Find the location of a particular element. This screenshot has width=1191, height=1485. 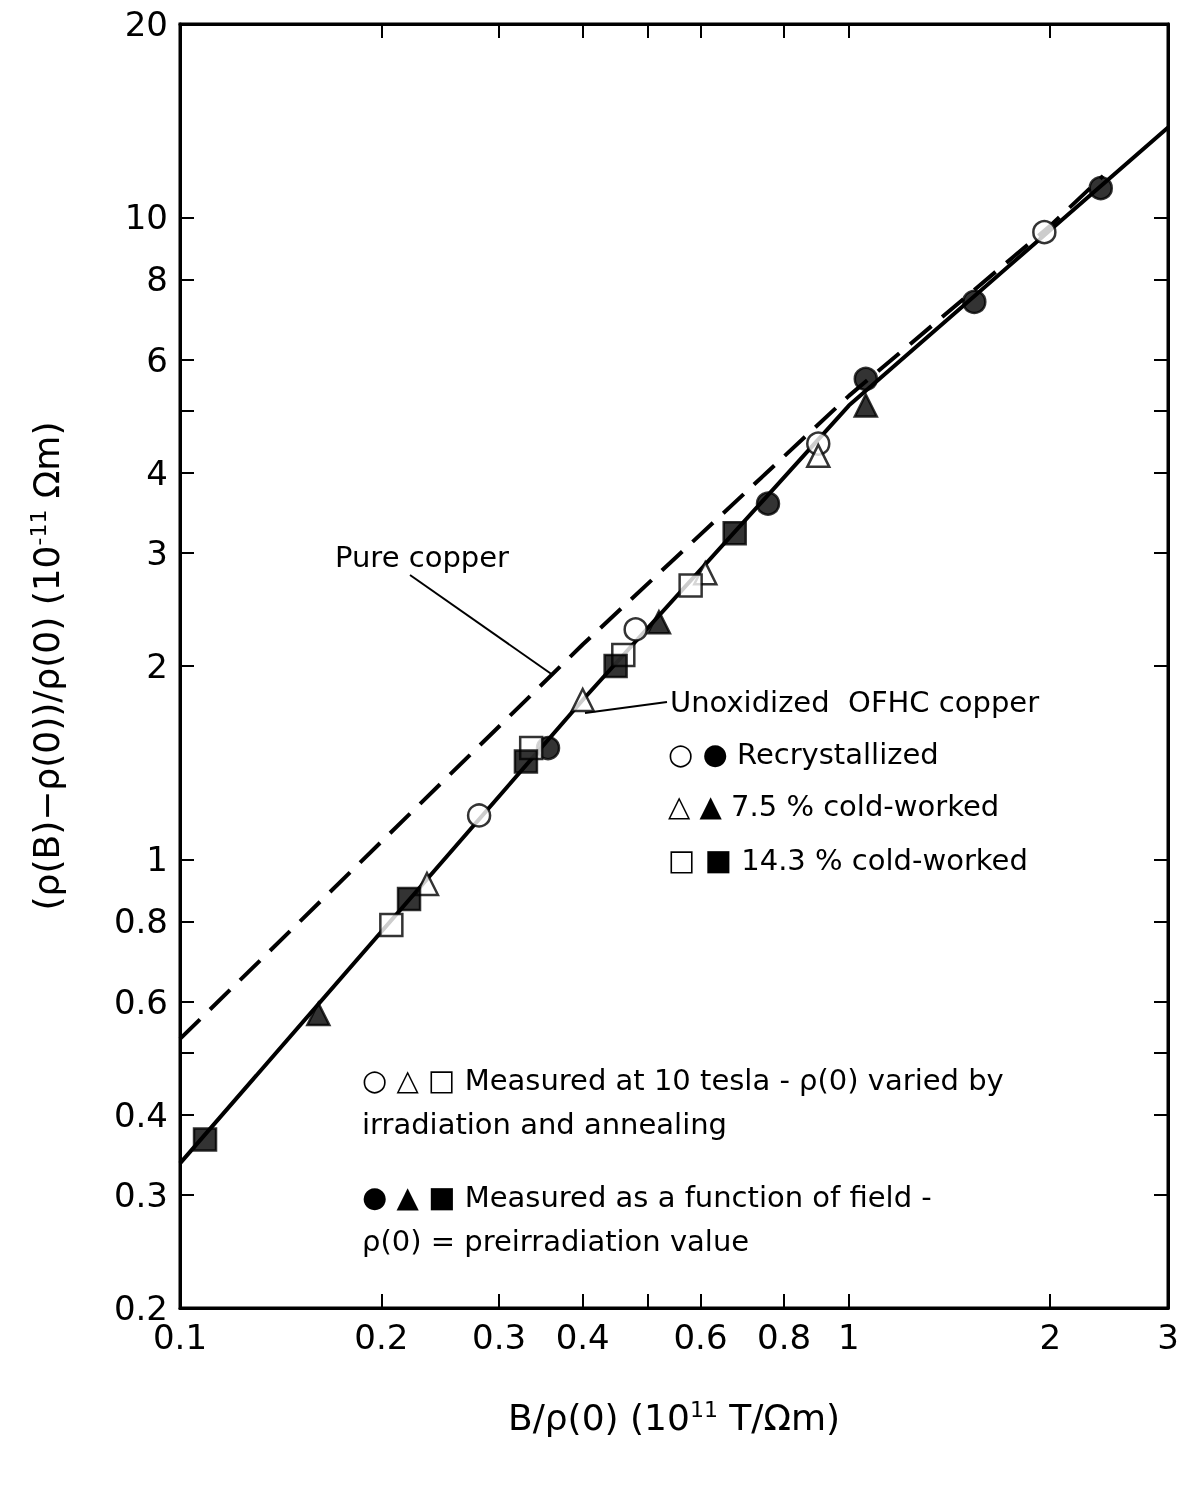

y-tick-label: 3 is located at coordinates (157, 552).